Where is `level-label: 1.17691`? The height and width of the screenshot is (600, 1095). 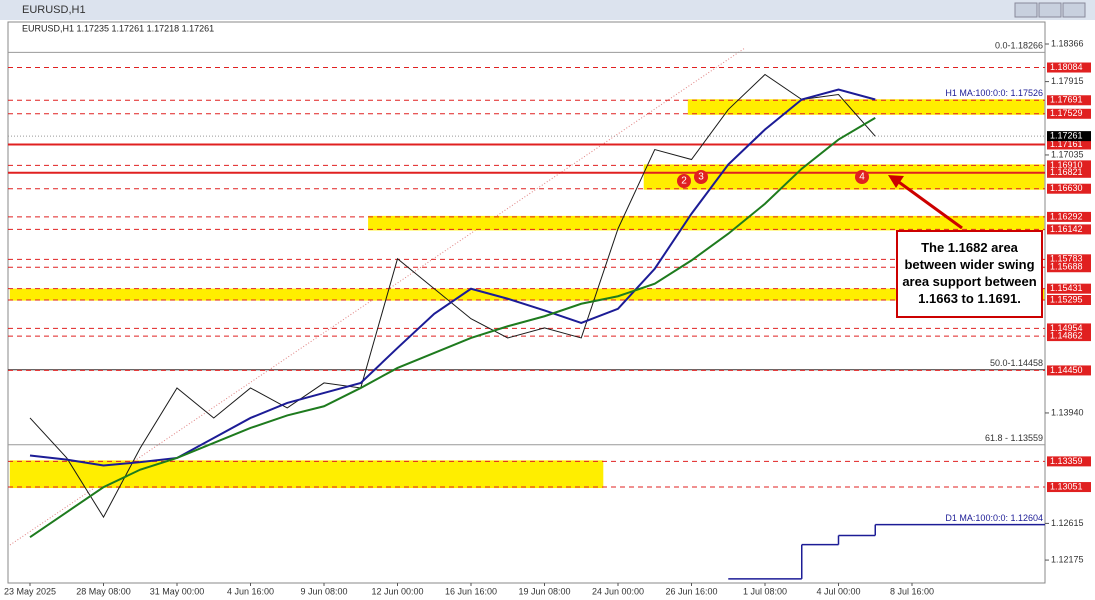 level-label: 1.17691 is located at coordinates (1066, 100).